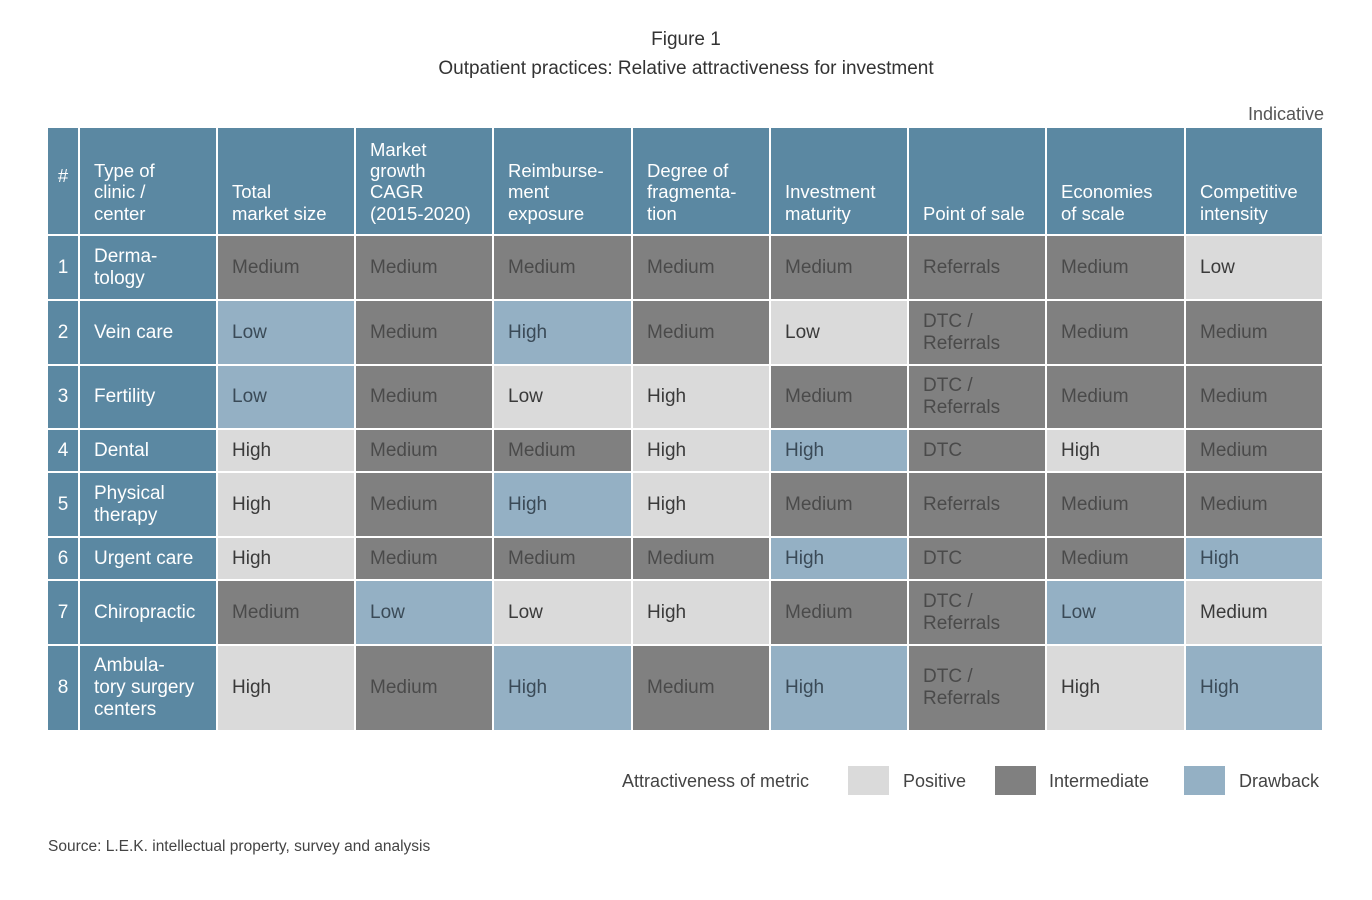 The image size is (1372, 900). I want to click on row-label: Vein care, so click(148, 332).